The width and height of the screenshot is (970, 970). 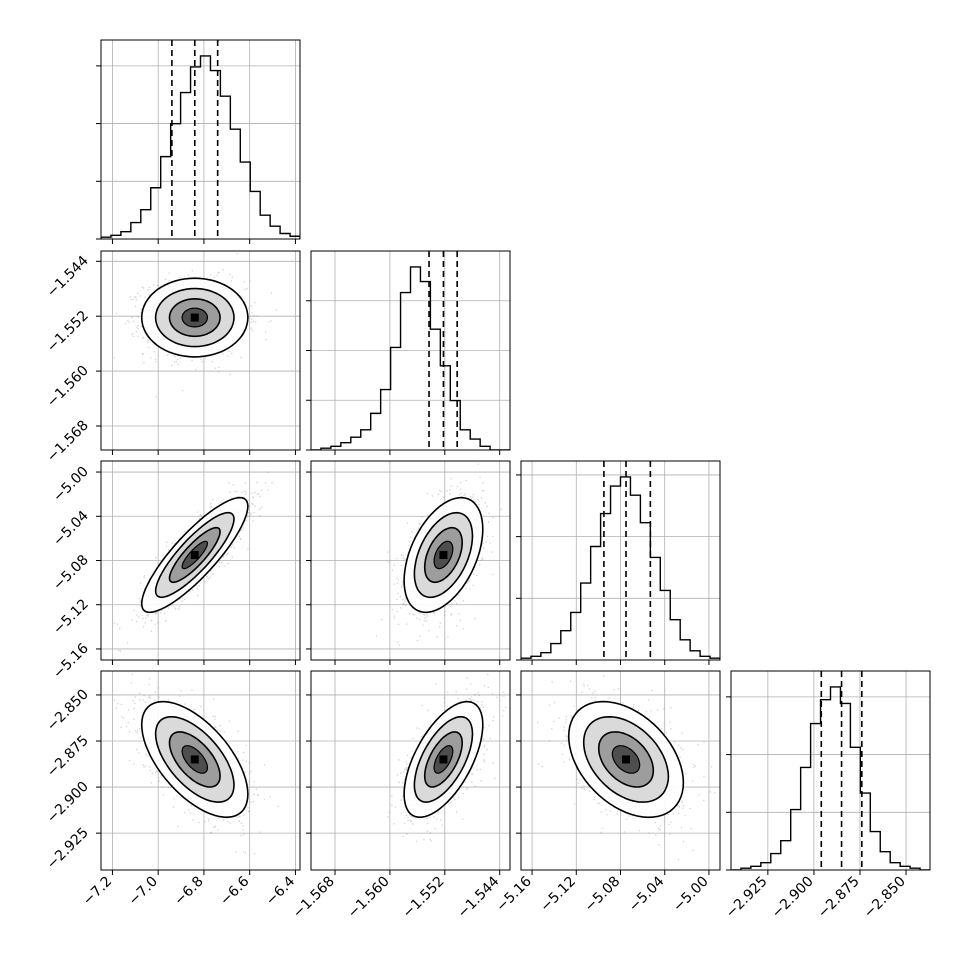 I want to click on xtick-label: −1.568, so click(x=314, y=898).